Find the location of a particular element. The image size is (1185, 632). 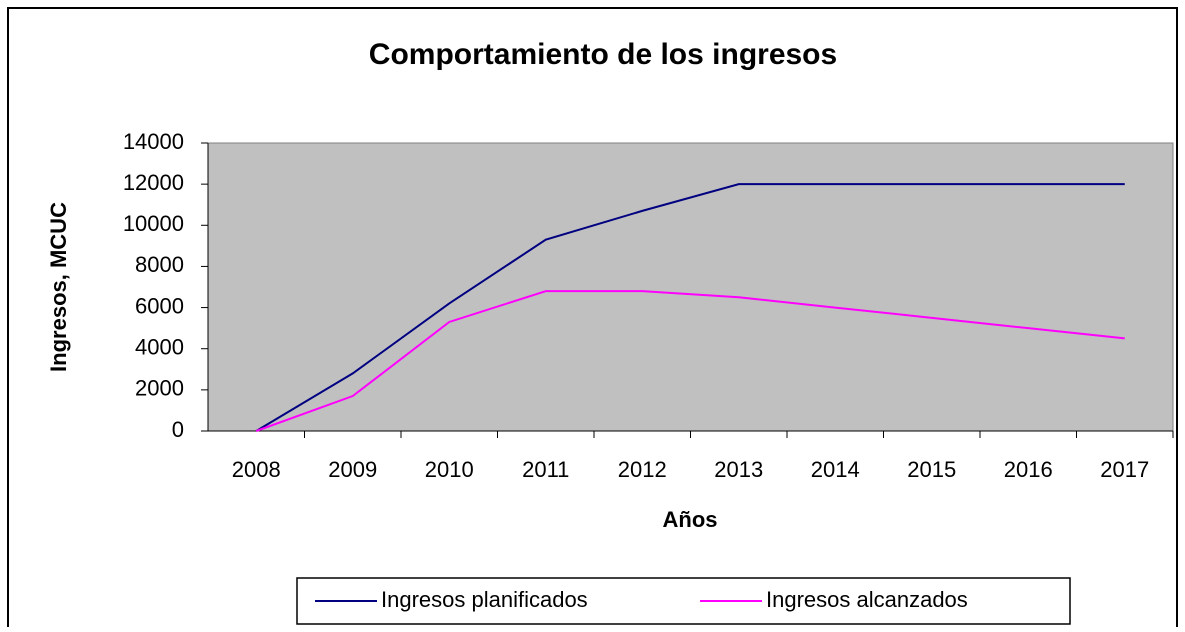

chart-title: Comportamiento de los ingresos is located at coordinates (603, 54).